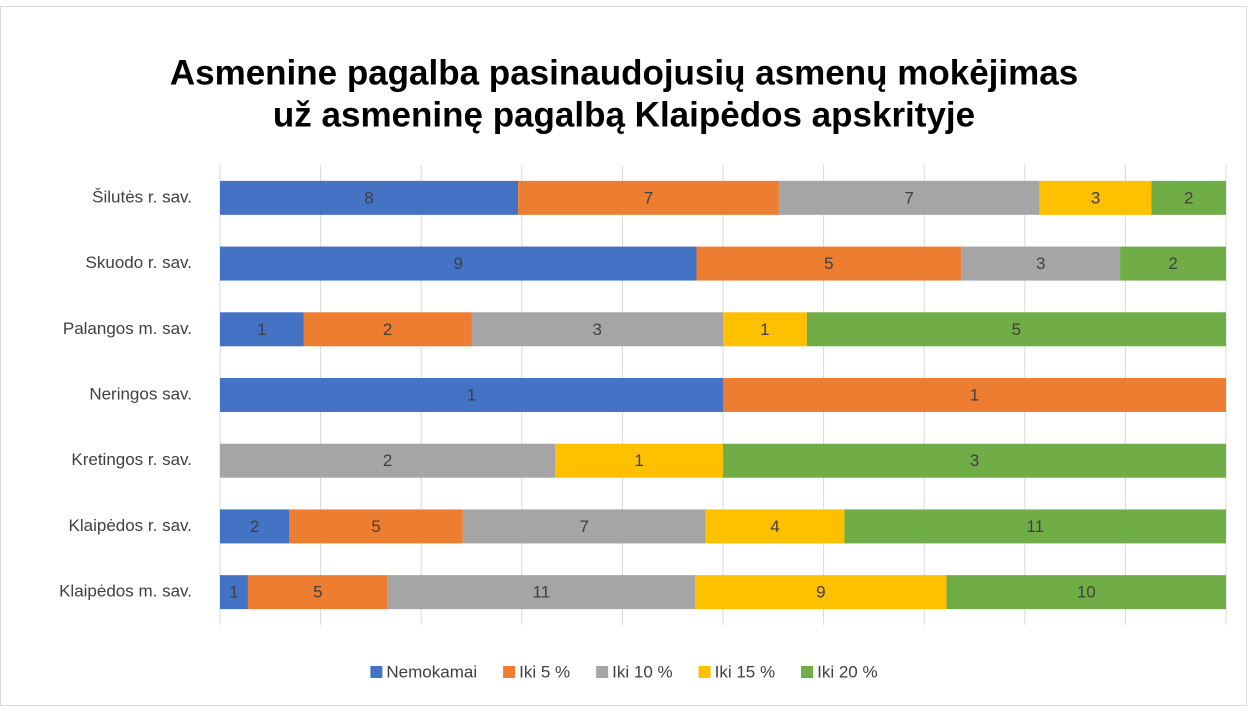  What do you see at coordinates (127, 328) in the screenshot?
I see `y-tick-label: Palangos m. sav.` at bounding box center [127, 328].